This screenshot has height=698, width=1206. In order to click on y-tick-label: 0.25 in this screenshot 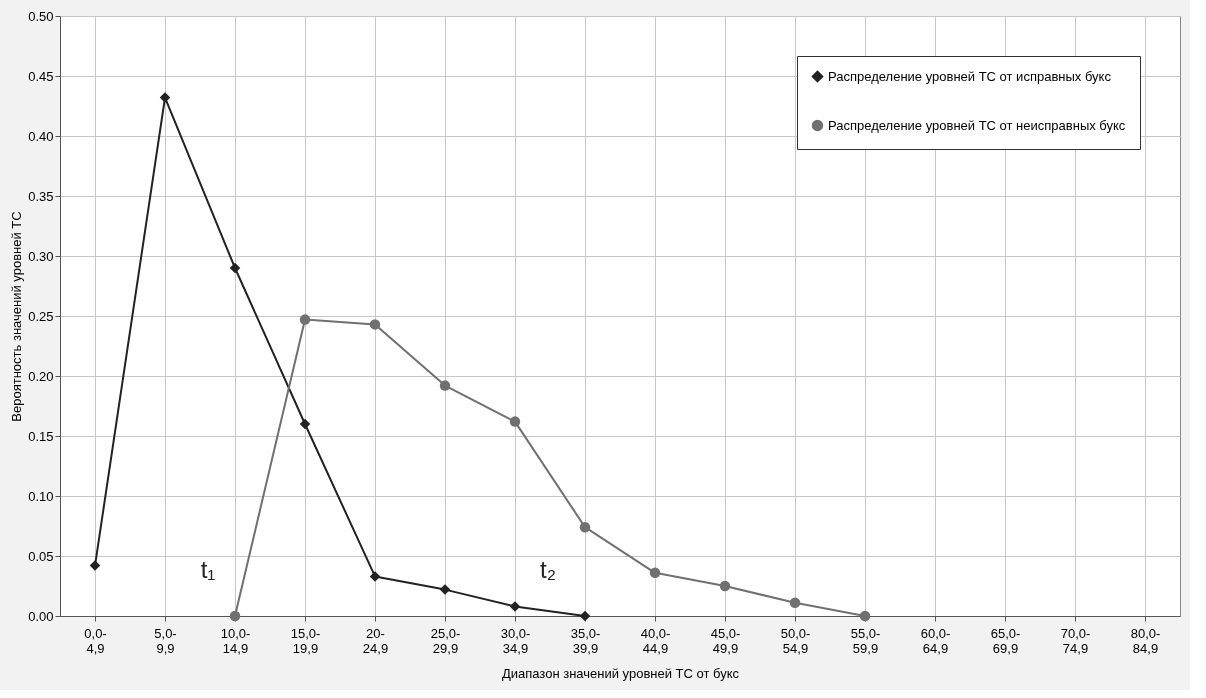, I will do `click(41, 316)`.